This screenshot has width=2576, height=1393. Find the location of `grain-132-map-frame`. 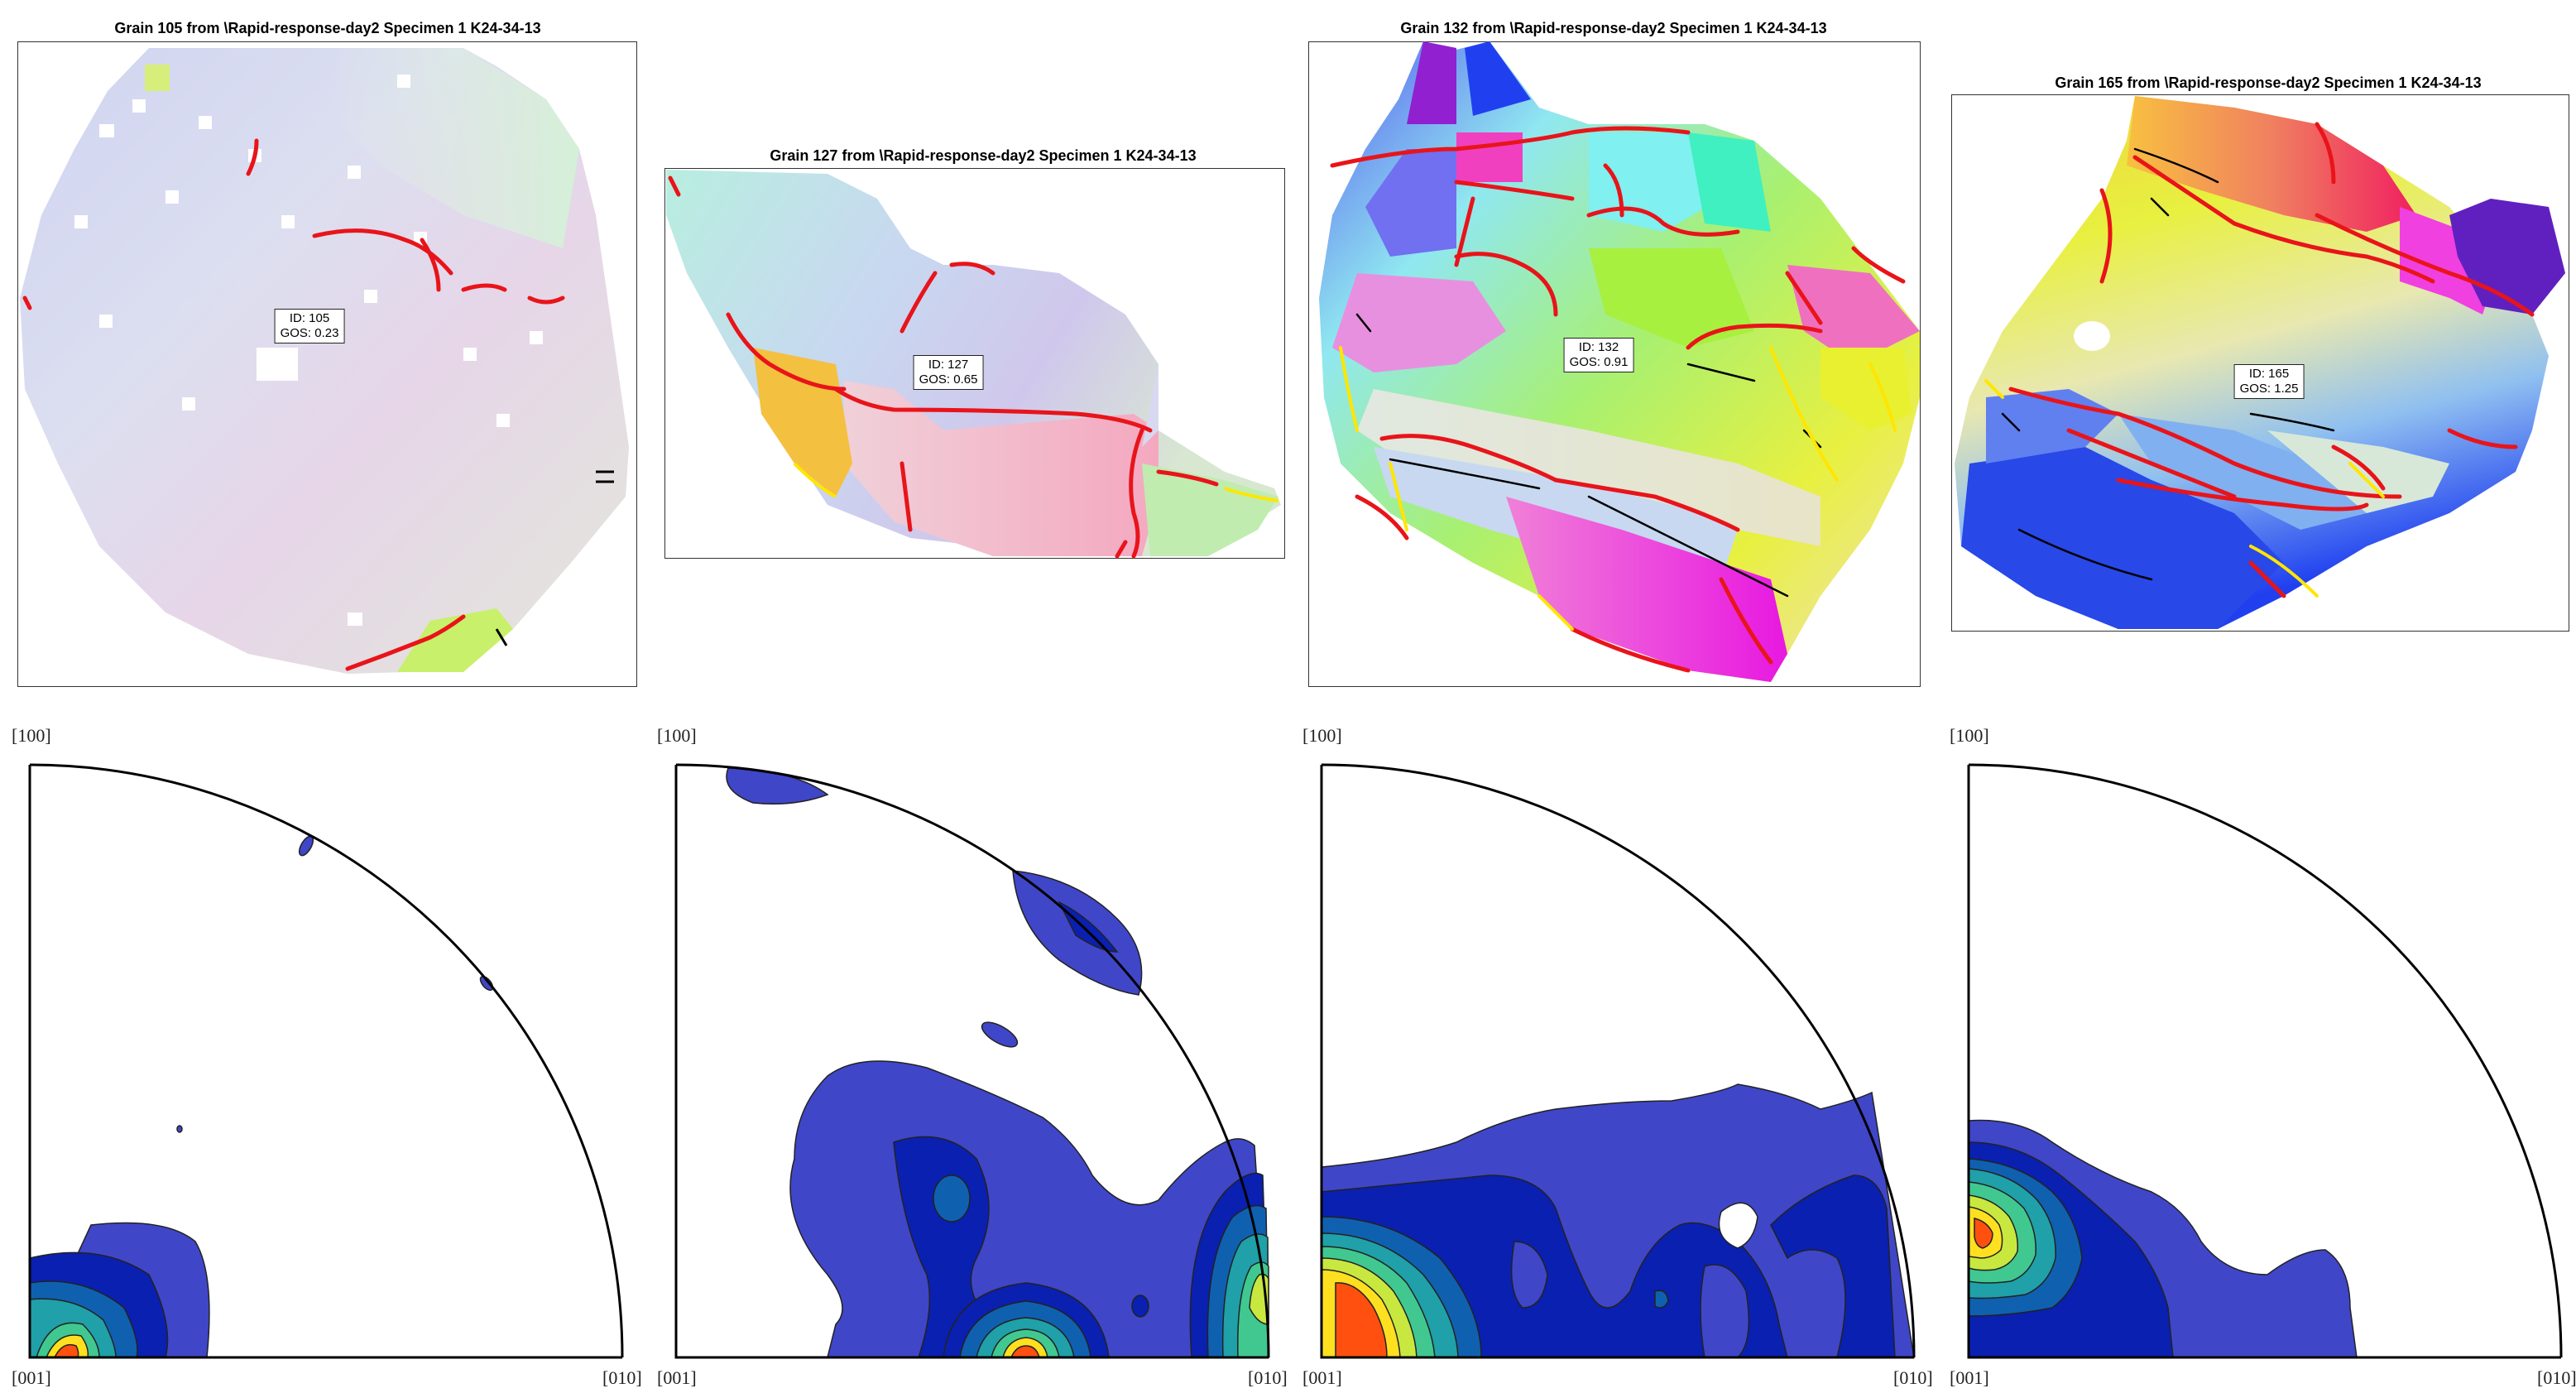

grain-132-map-frame is located at coordinates (1615, 364).